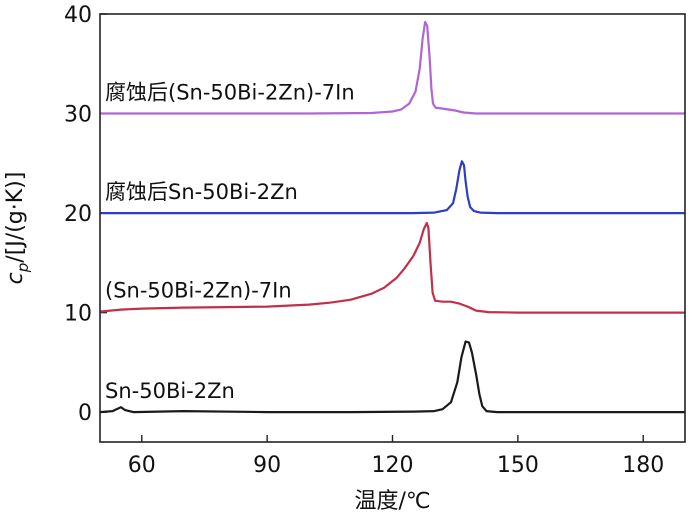 This screenshot has width=692, height=528. I want to click on y-axis-unit: /[J/(g·K)], so click(15, 217).